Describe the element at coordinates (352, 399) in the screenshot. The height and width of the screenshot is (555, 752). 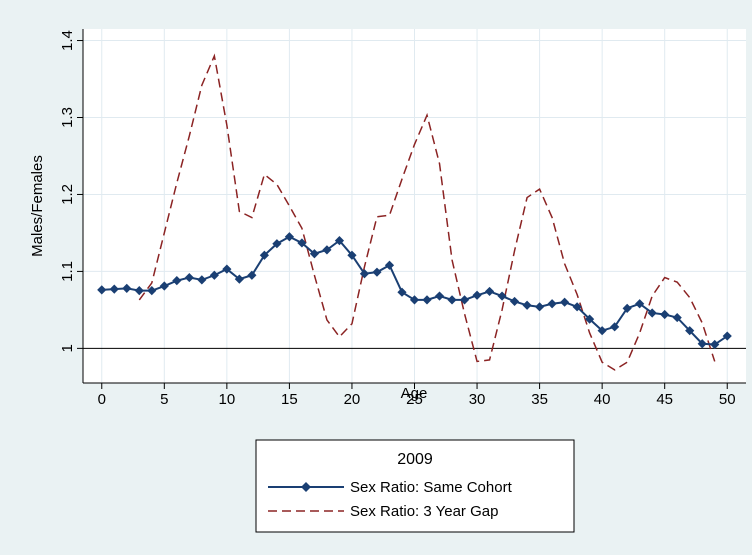
I see `x-tick-label: 20` at that location.